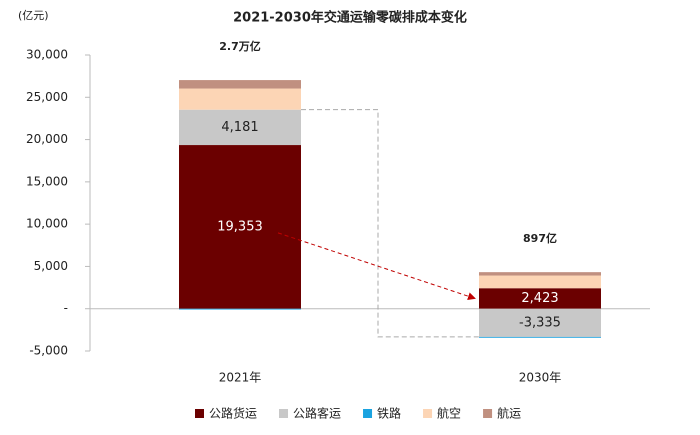 This screenshot has width=700, height=435. I want to click on chart-title: 2021-2030年交通运输零碳排成本变化, so click(350, 18).